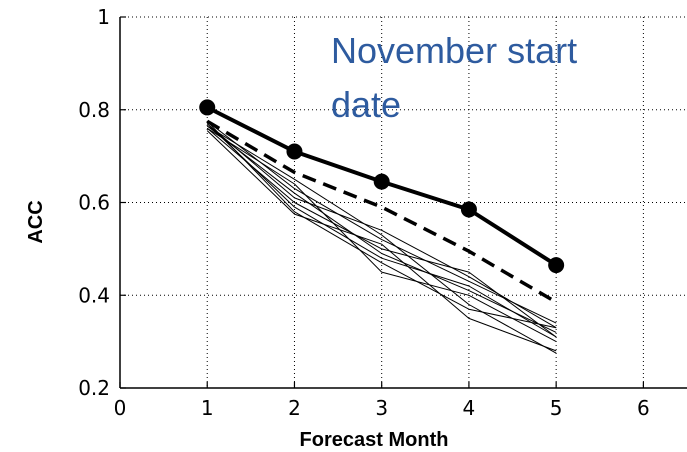 The image size is (687, 452). Describe the element at coordinates (469, 408) in the screenshot. I see `x-tick-label: 4` at that location.